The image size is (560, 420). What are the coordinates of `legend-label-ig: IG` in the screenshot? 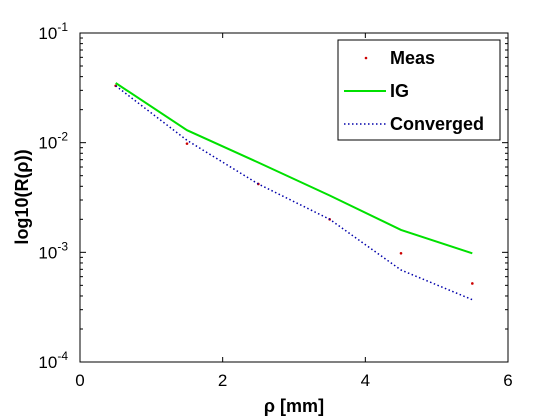 It's located at (399, 91).